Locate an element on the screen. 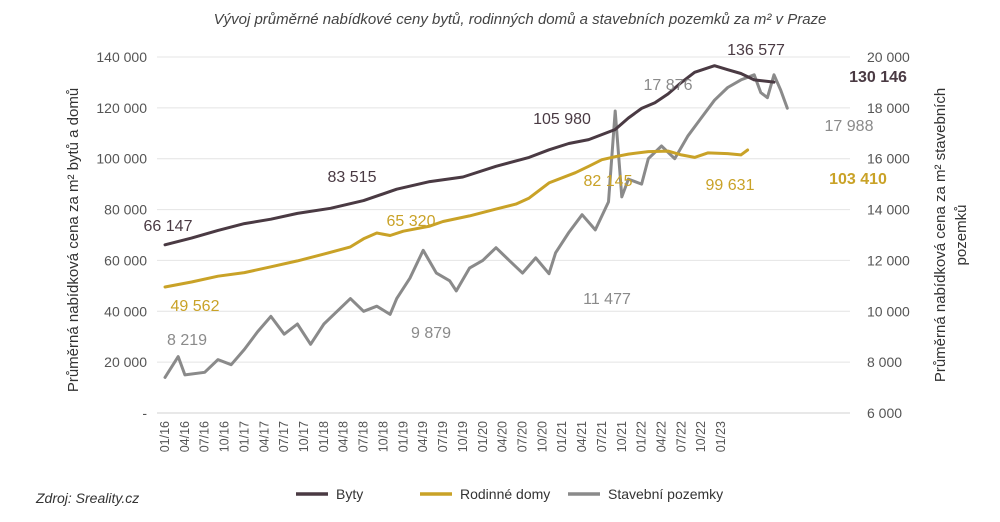 The image size is (1000, 522). x-tick-label: 10/20 is located at coordinates (542, 436).